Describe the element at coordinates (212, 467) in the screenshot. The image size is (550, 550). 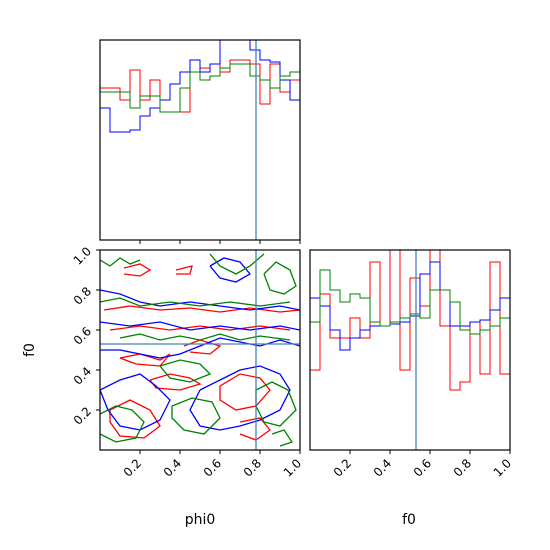
I see `contour-xtick-label-2: 0.6` at that location.